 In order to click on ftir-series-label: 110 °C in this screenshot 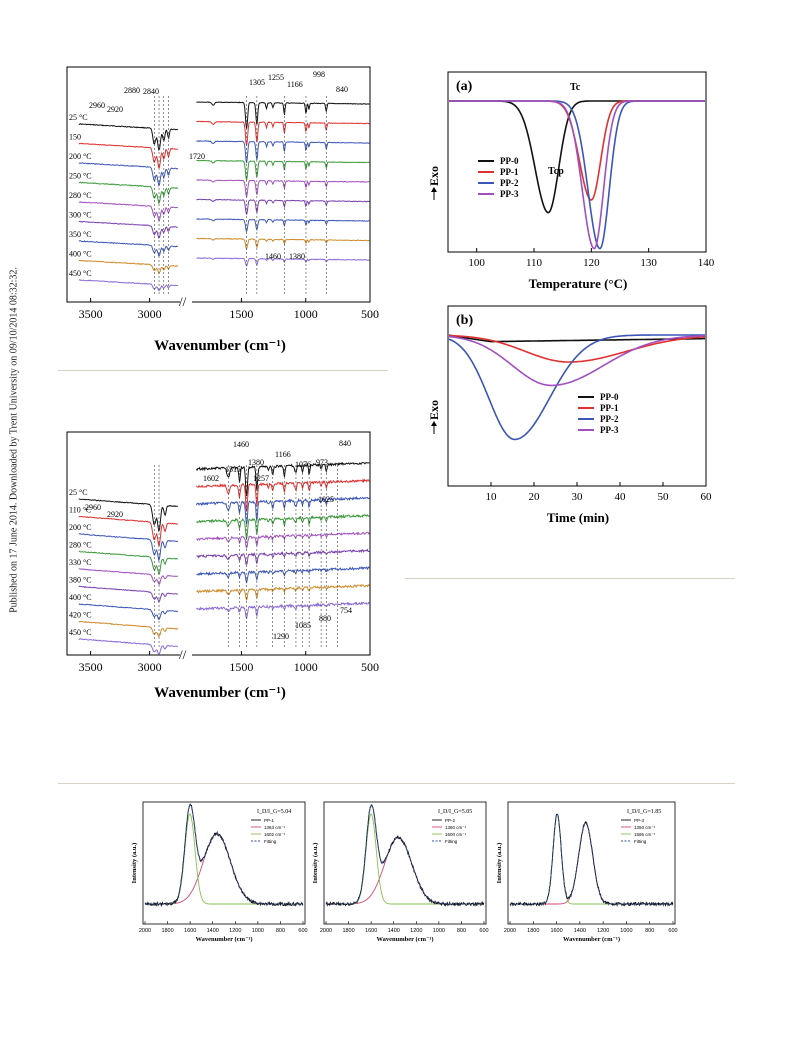, I will do `click(80, 510)`.